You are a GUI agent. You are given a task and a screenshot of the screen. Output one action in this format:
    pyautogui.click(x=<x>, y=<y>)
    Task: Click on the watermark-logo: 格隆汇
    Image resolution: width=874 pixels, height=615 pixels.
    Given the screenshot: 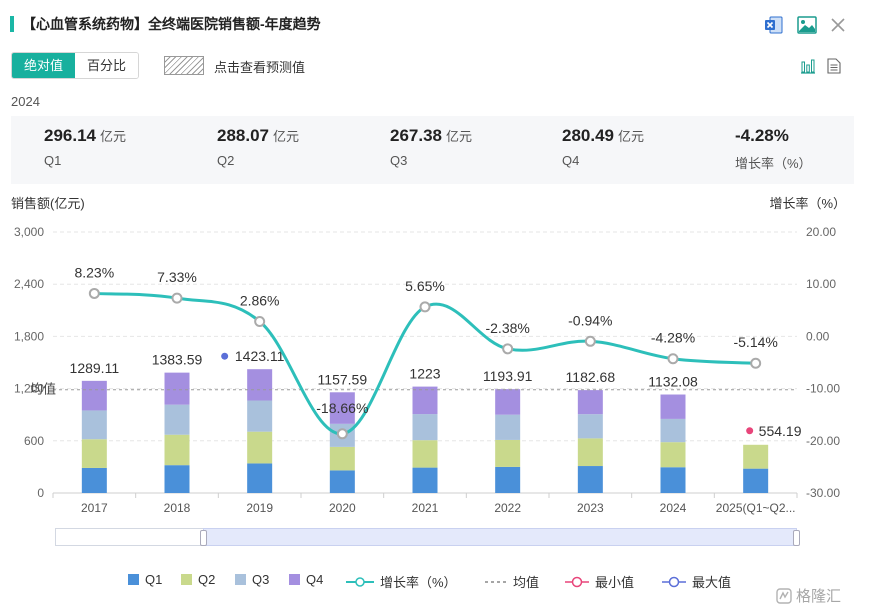 What is the action you would take?
    pyautogui.click(x=808, y=595)
    